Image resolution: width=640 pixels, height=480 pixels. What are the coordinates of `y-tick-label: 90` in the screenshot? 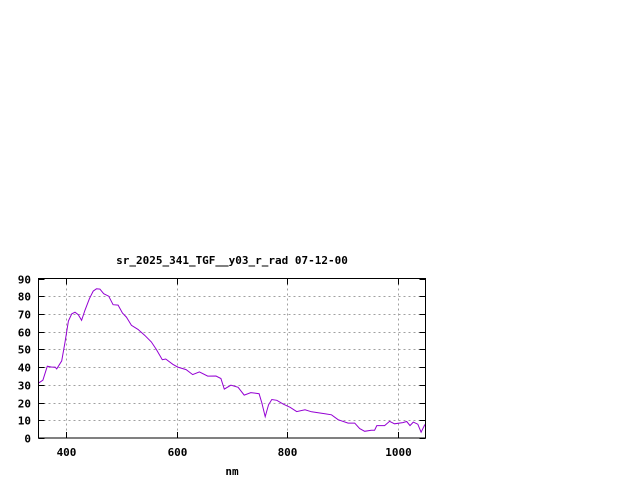 It's located at (24, 280).